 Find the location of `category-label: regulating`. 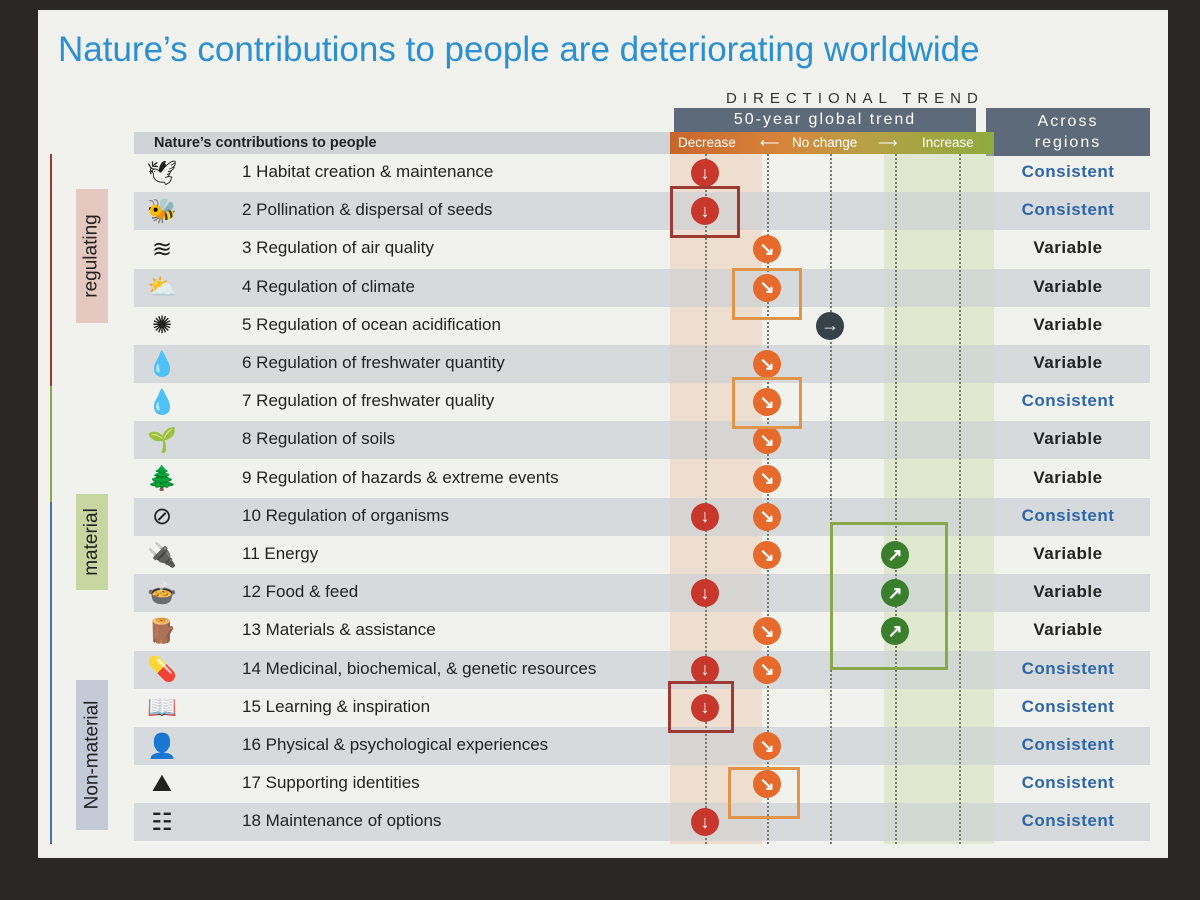

category-label: regulating is located at coordinates (92, 256).